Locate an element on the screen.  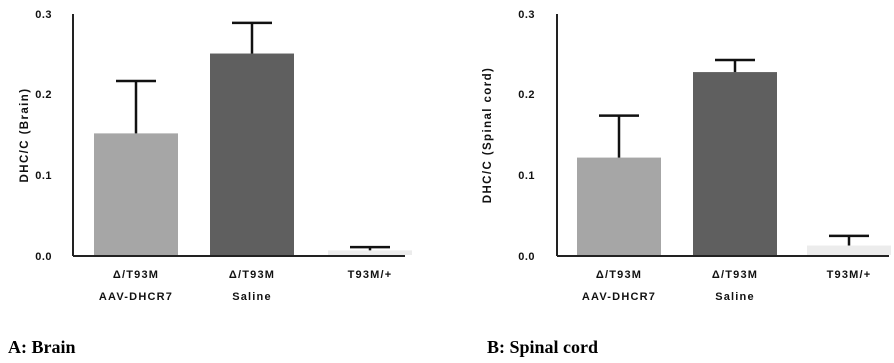
panel-caption: A: Brain is located at coordinates (42, 347).